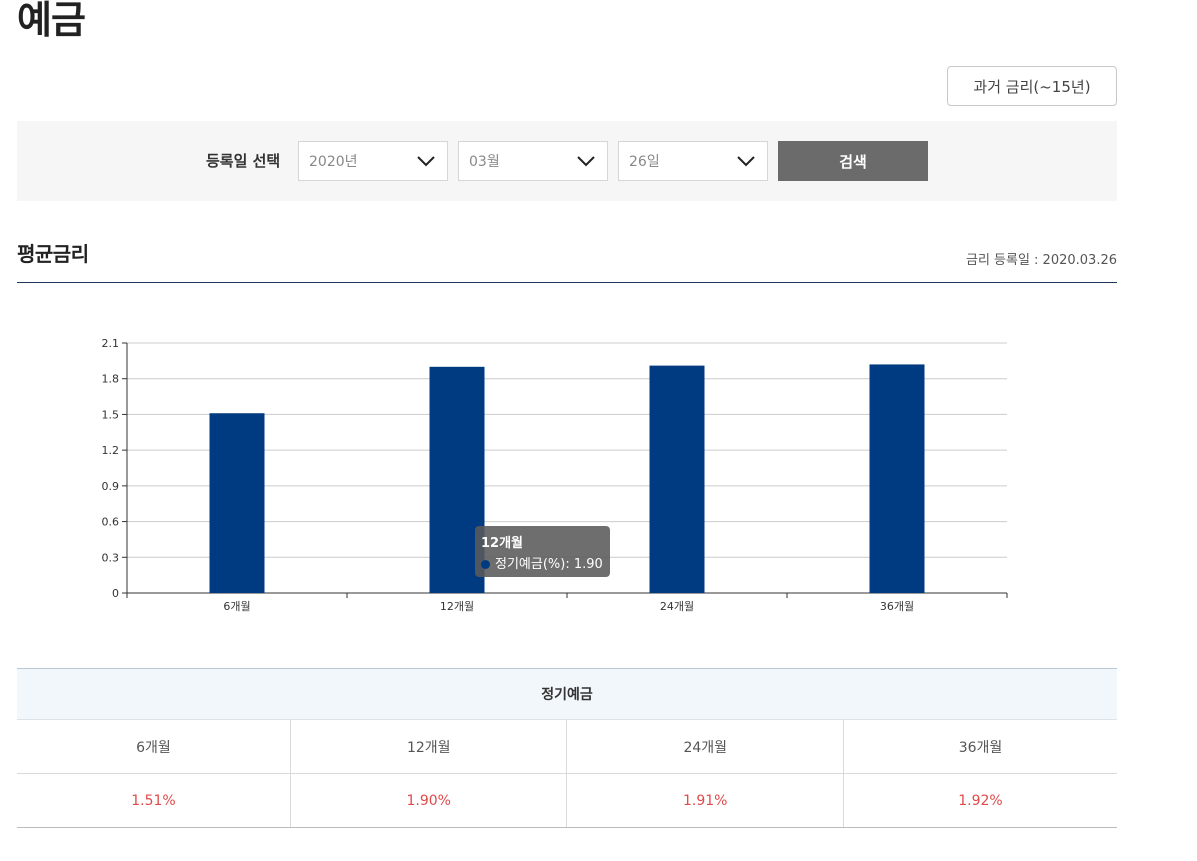 The height and width of the screenshot is (861, 1197). I want to click on period-header-6m: 6개월, so click(154, 746).